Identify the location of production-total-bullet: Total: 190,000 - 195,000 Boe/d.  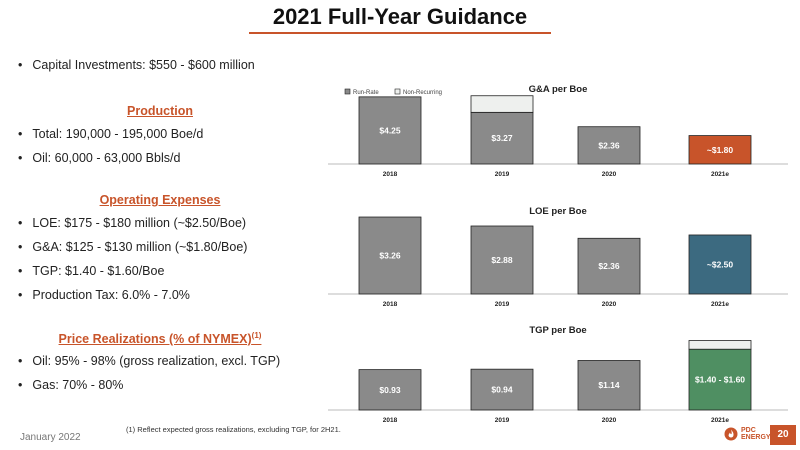
(110, 134).